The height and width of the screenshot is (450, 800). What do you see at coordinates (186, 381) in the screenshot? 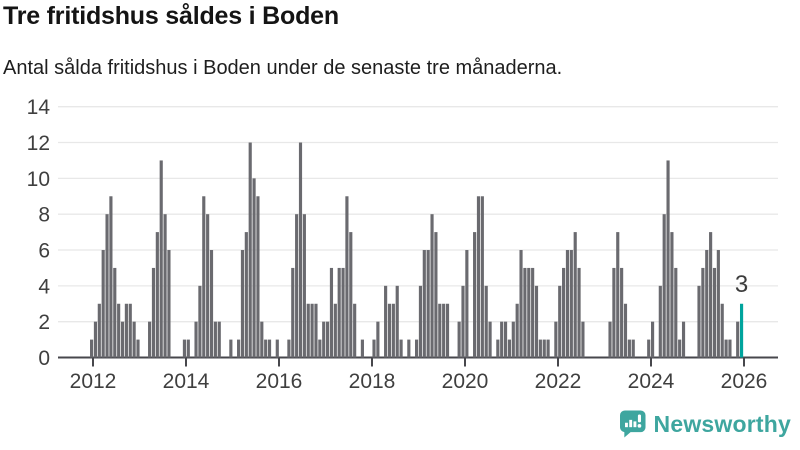
I see `x-axis-label: 2014` at bounding box center [186, 381].